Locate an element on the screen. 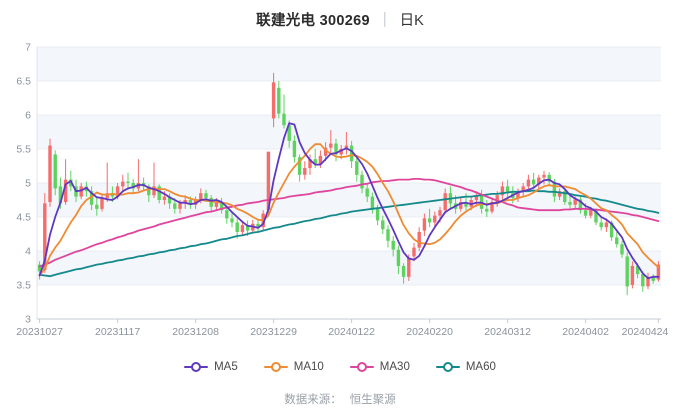 The width and height of the screenshot is (680, 413). svg-text: 20240312 is located at coordinates (507, 332).